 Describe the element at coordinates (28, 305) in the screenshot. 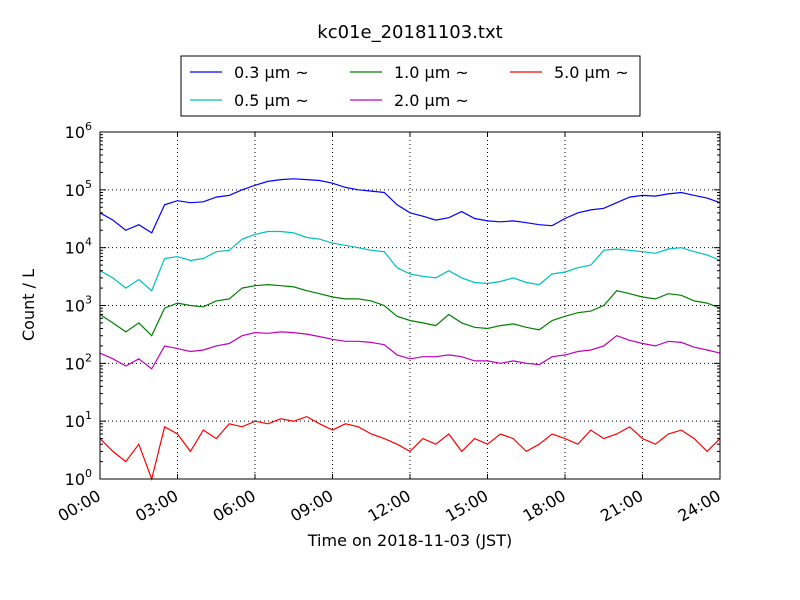

I see `y-axis-label: Count / L` at that location.